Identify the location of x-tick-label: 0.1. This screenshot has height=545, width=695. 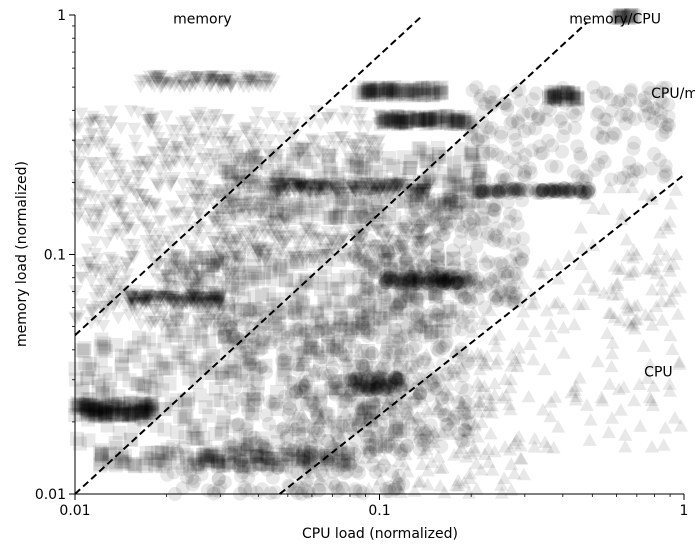
(379, 511).